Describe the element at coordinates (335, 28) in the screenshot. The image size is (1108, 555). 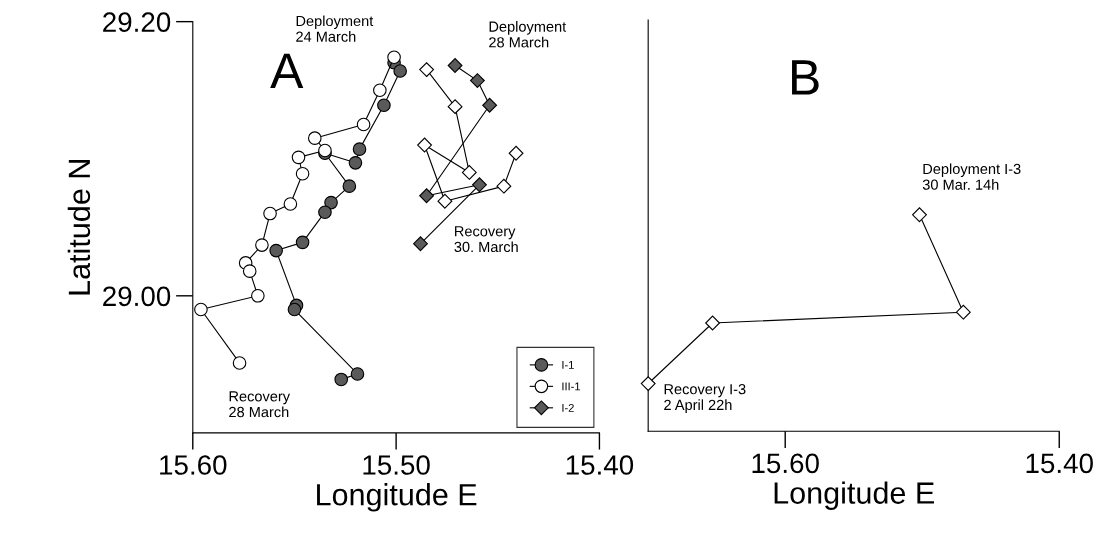
I see `annotation: Deployment 24 March` at that location.